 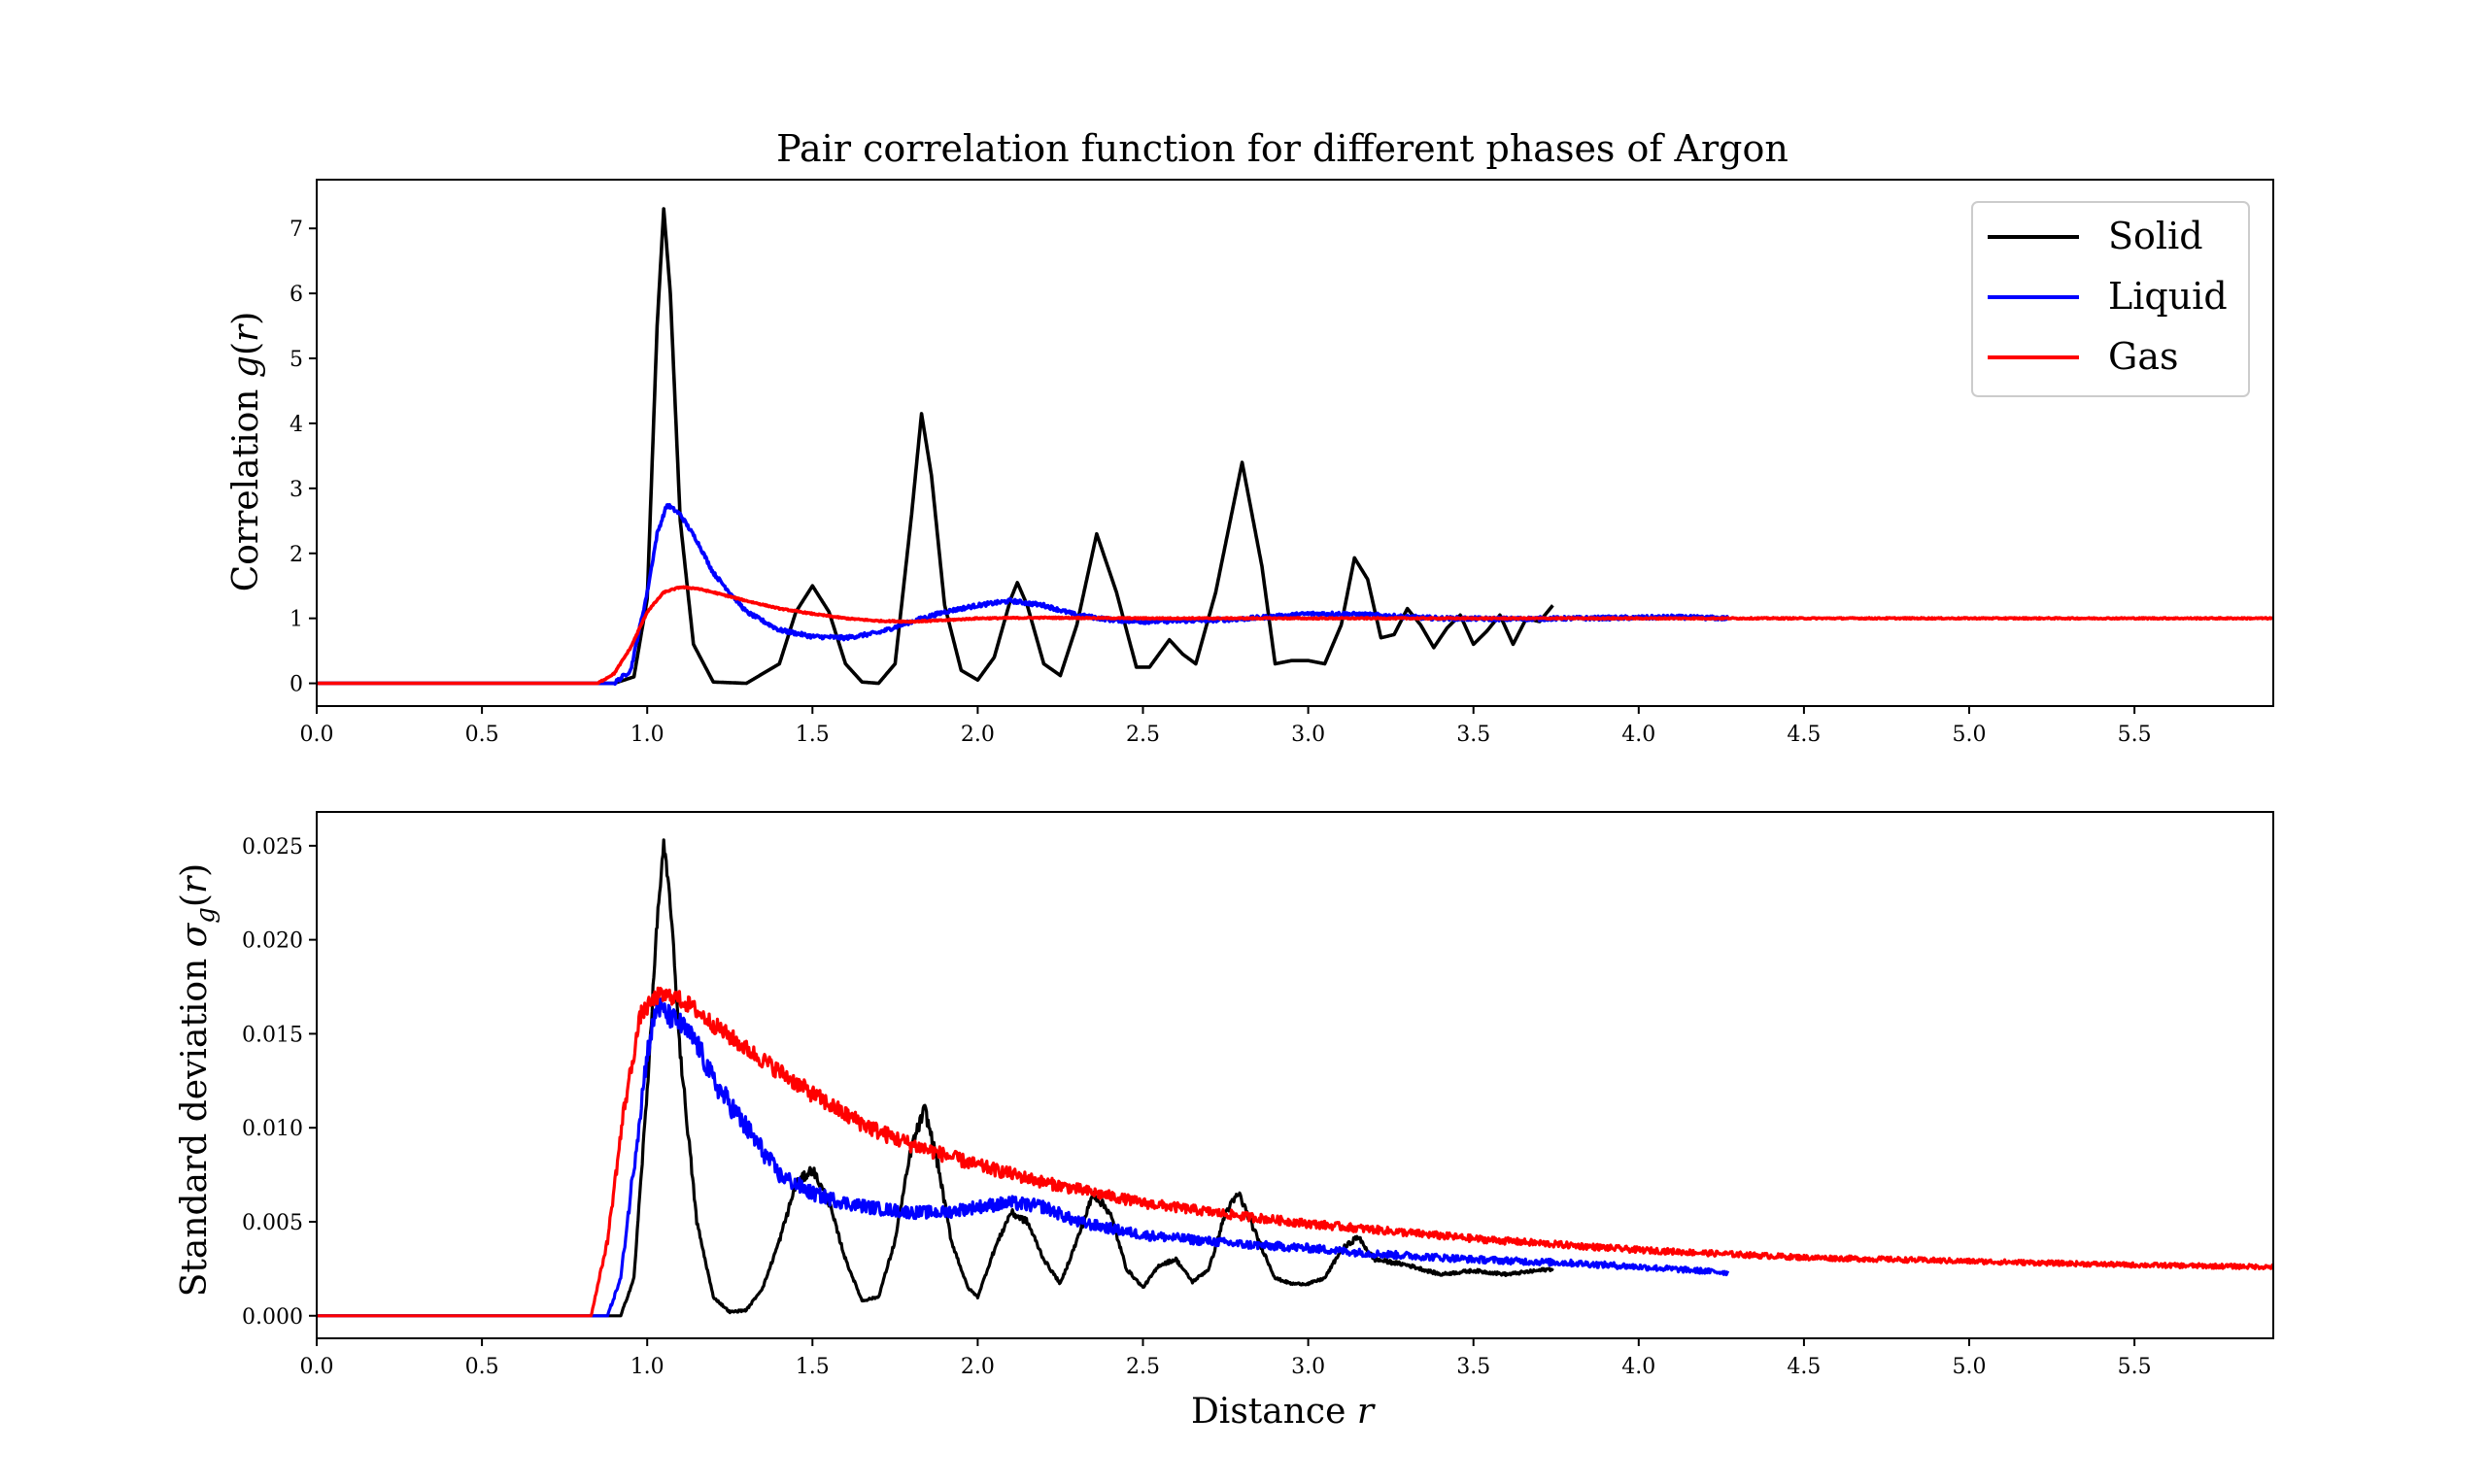 I want to click on correlation-x-tick-label: 1.0, so click(x=647, y=735).